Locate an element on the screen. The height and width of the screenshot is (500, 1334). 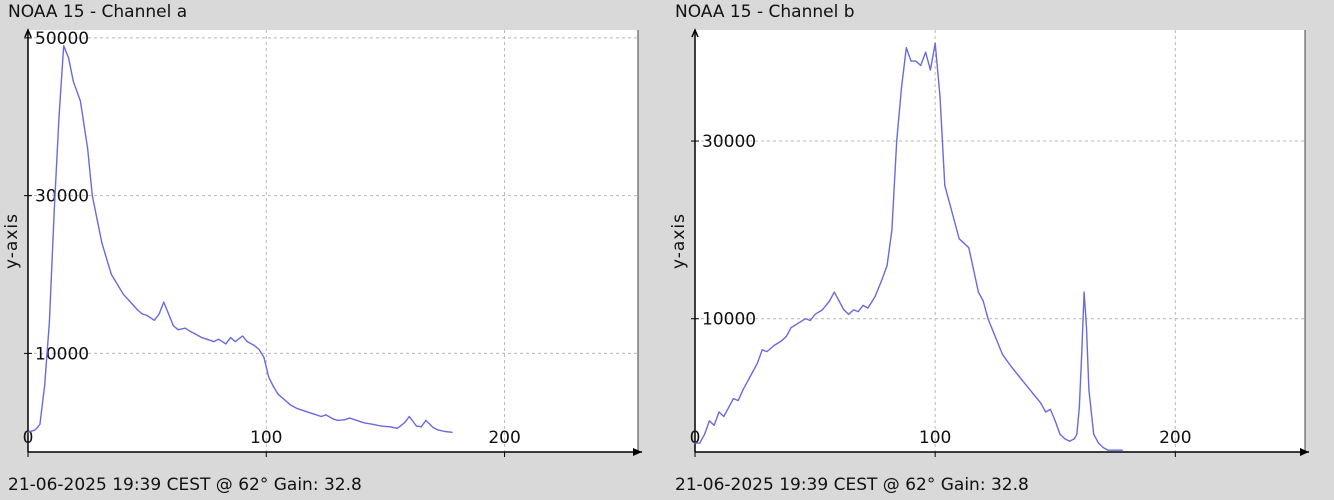
y-tick-label: 10000 is located at coordinates (729, 320).